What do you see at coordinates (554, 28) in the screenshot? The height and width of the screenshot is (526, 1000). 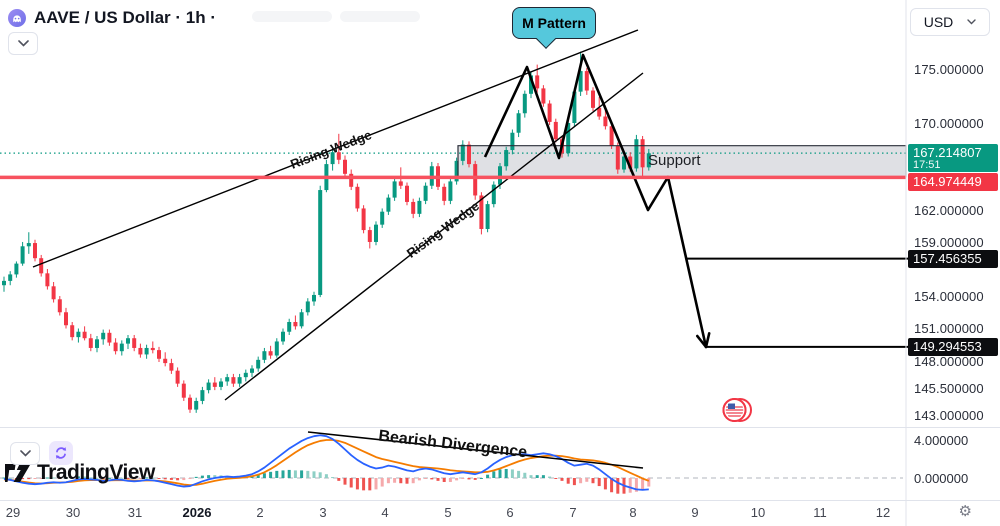 I see `m-pattern-callout: M Pattern` at bounding box center [554, 28].